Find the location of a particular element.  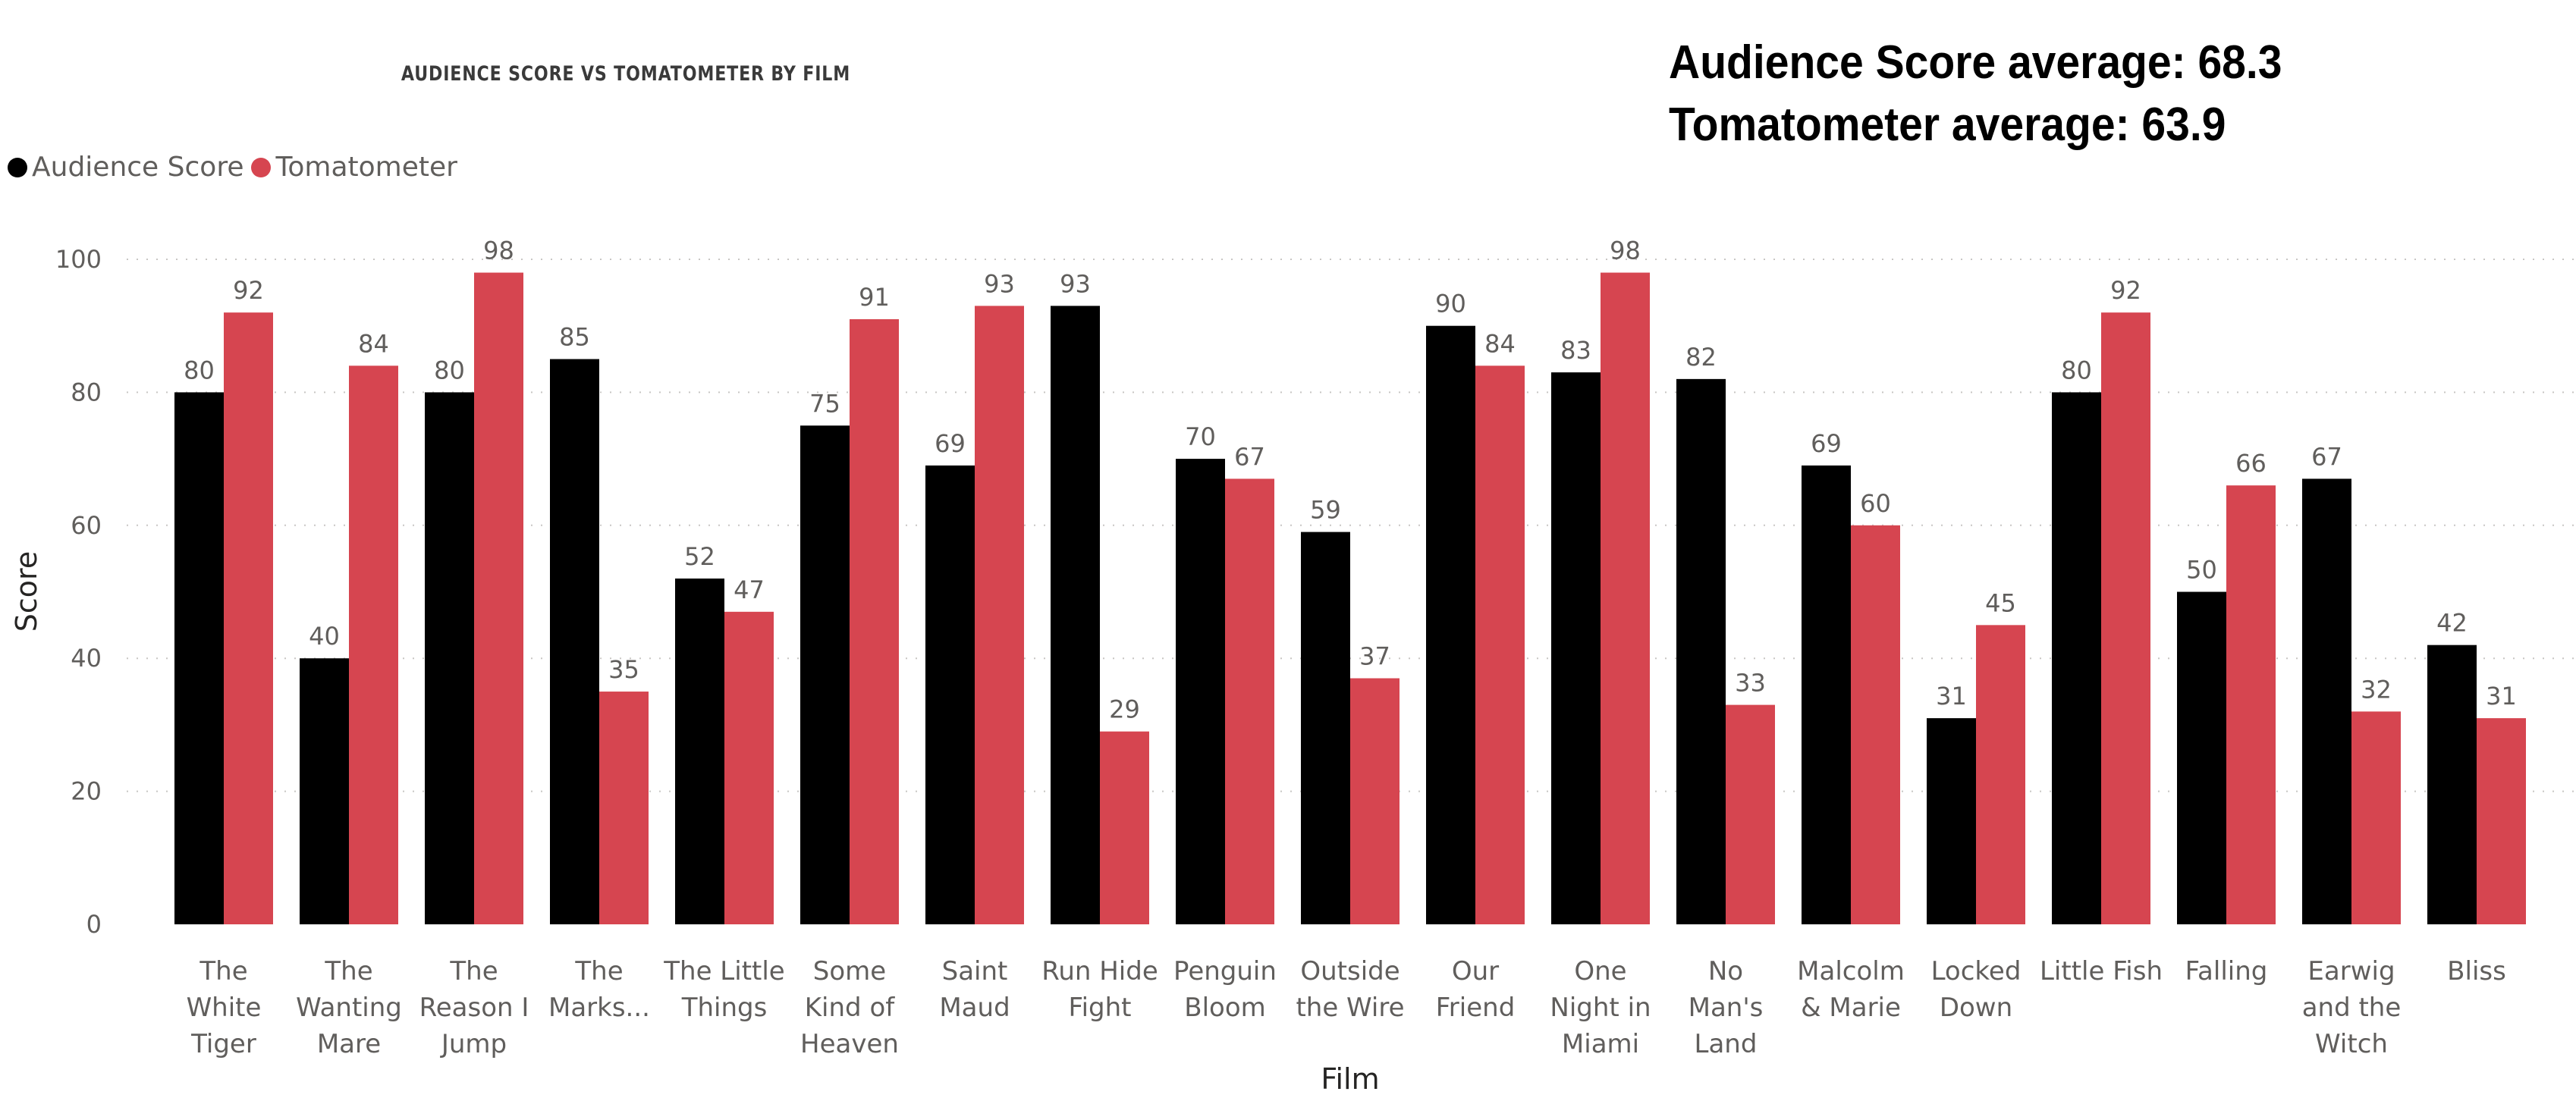

y-tick-label: 80 is located at coordinates (86, 392).